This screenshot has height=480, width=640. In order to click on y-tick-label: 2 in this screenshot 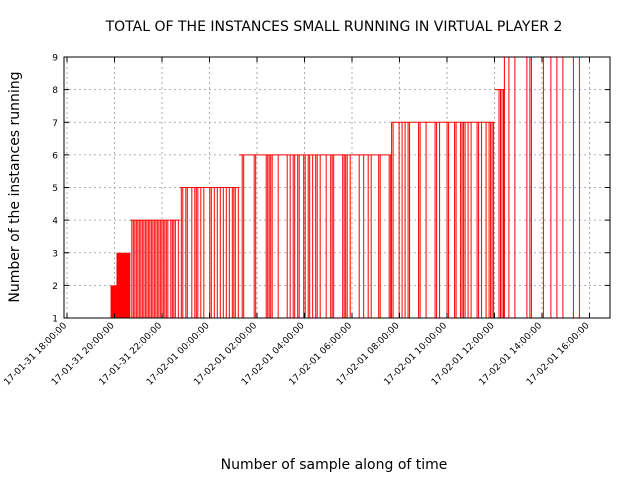, I will do `click(55, 287)`.